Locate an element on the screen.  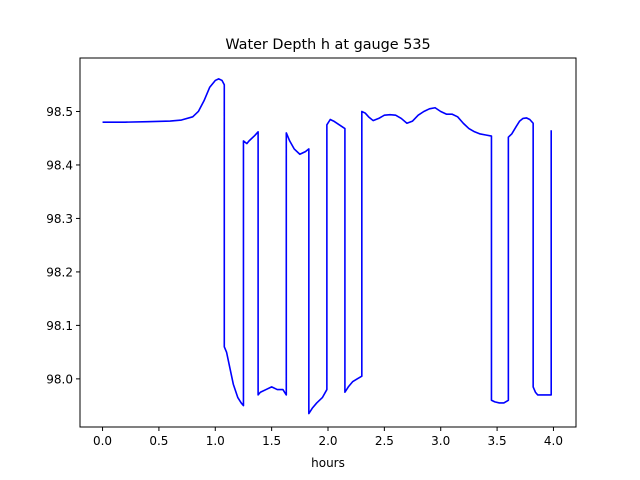
x-tick-label: 0.0 is located at coordinates (102, 441).